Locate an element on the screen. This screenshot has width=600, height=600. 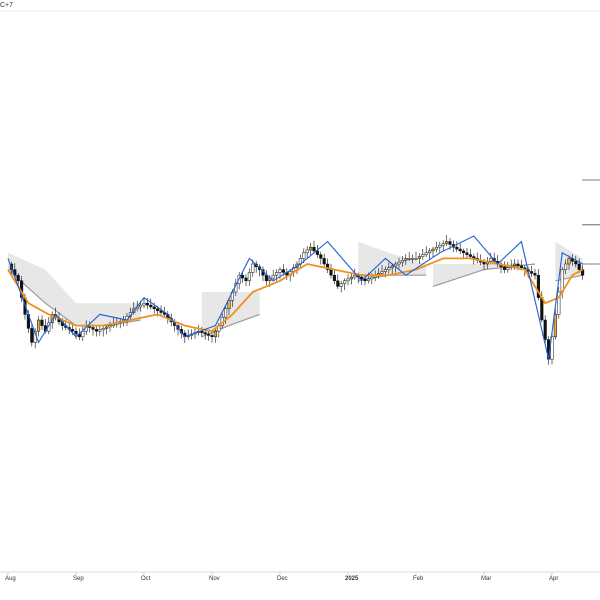
x-axis: Aug Sep Oct Nov Dec 2025 Feb Mar Apr is located at coordinates (281, 577).